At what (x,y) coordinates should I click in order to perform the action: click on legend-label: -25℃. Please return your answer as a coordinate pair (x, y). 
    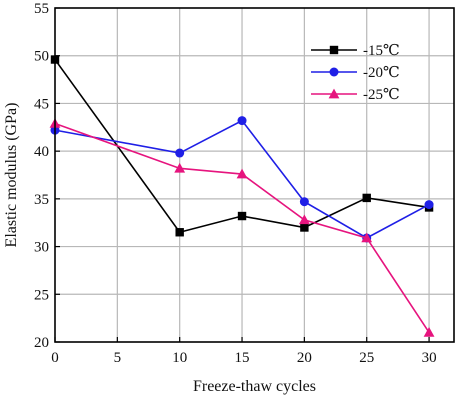
    Looking at the image, I should click on (381, 95).